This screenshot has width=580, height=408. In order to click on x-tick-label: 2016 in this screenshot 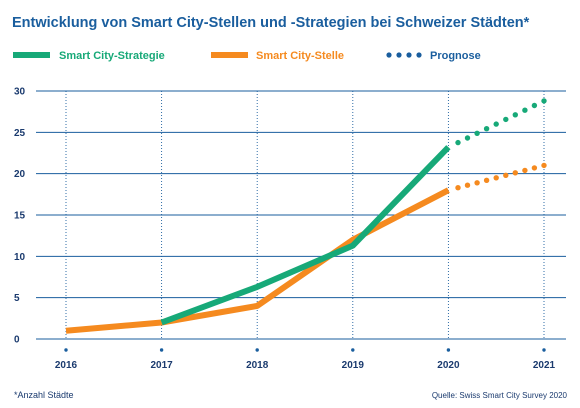, I will do `click(66, 365)`.